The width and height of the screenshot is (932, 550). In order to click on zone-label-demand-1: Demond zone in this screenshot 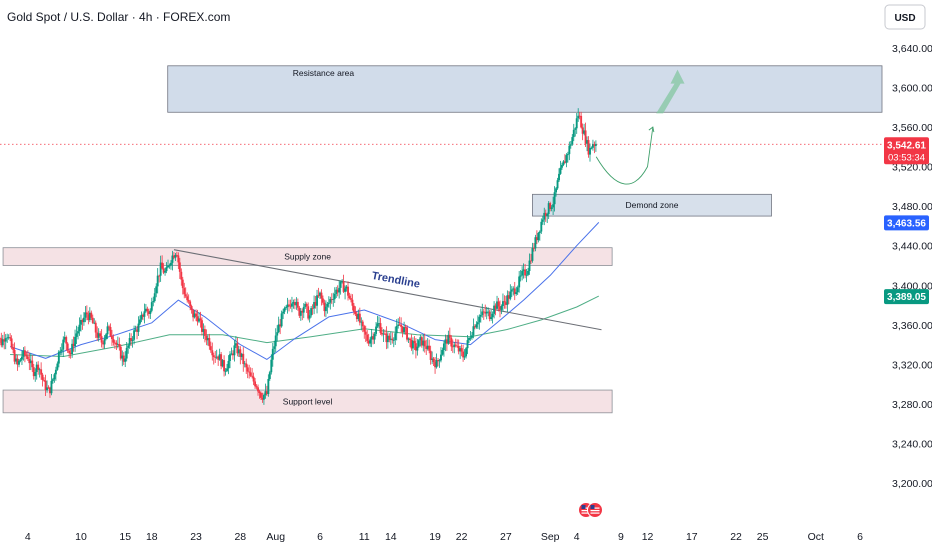, I will do `click(652, 205)`.